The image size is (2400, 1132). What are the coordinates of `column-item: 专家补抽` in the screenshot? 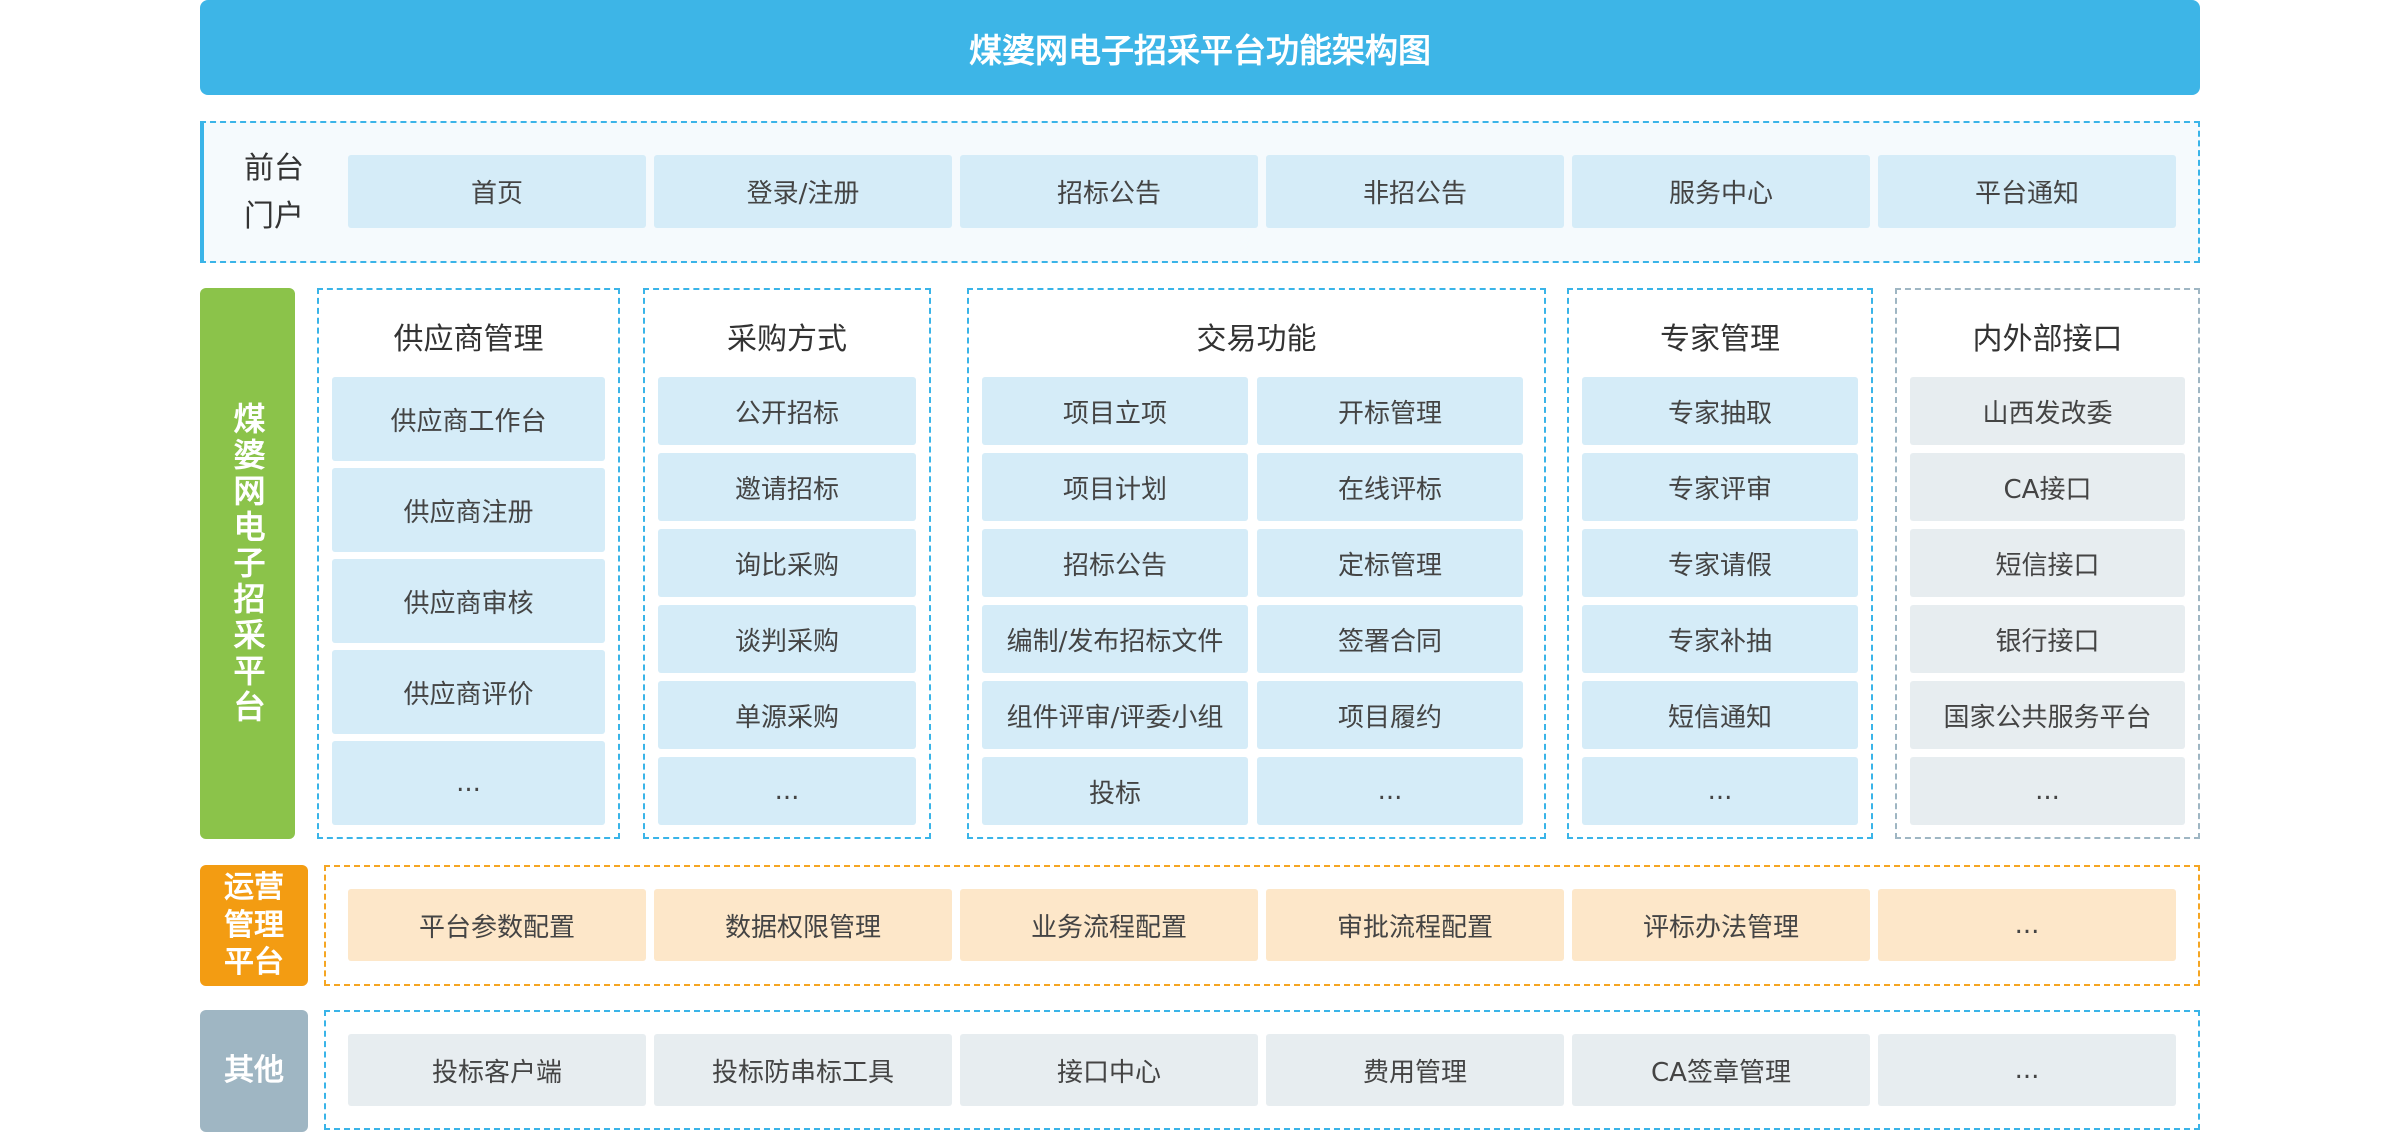 It's located at (1720, 639).